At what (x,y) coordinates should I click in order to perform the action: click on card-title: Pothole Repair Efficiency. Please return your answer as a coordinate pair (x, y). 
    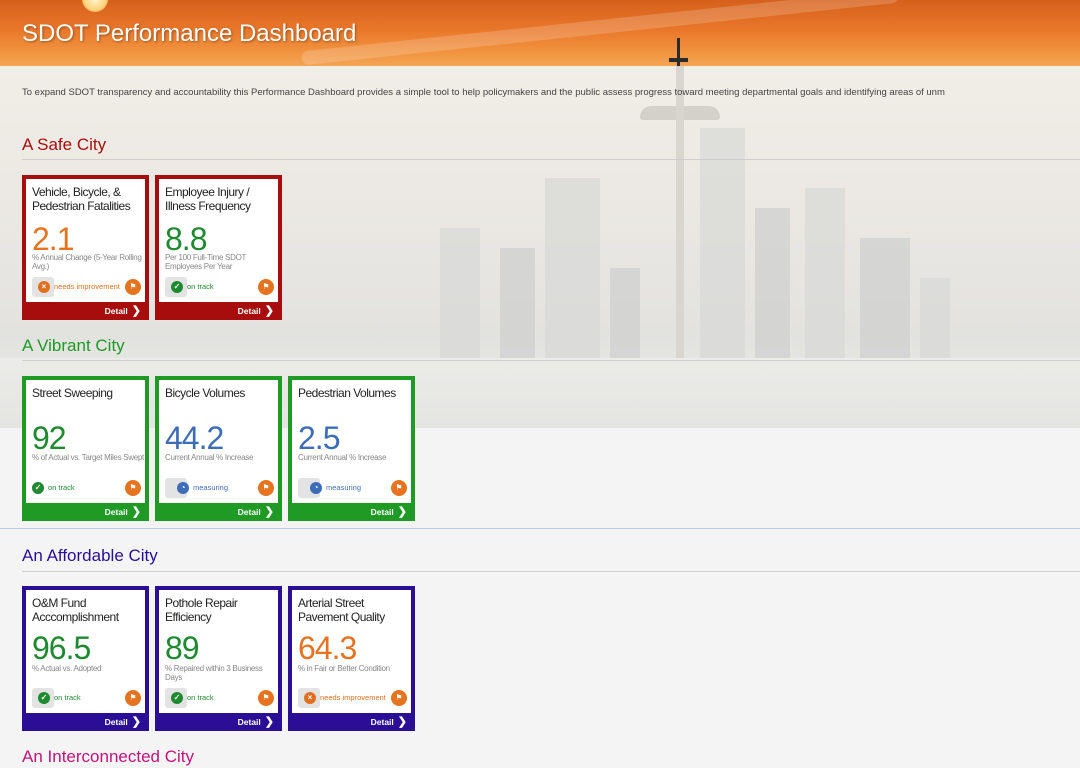
    Looking at the image, I should click on (201, 610).